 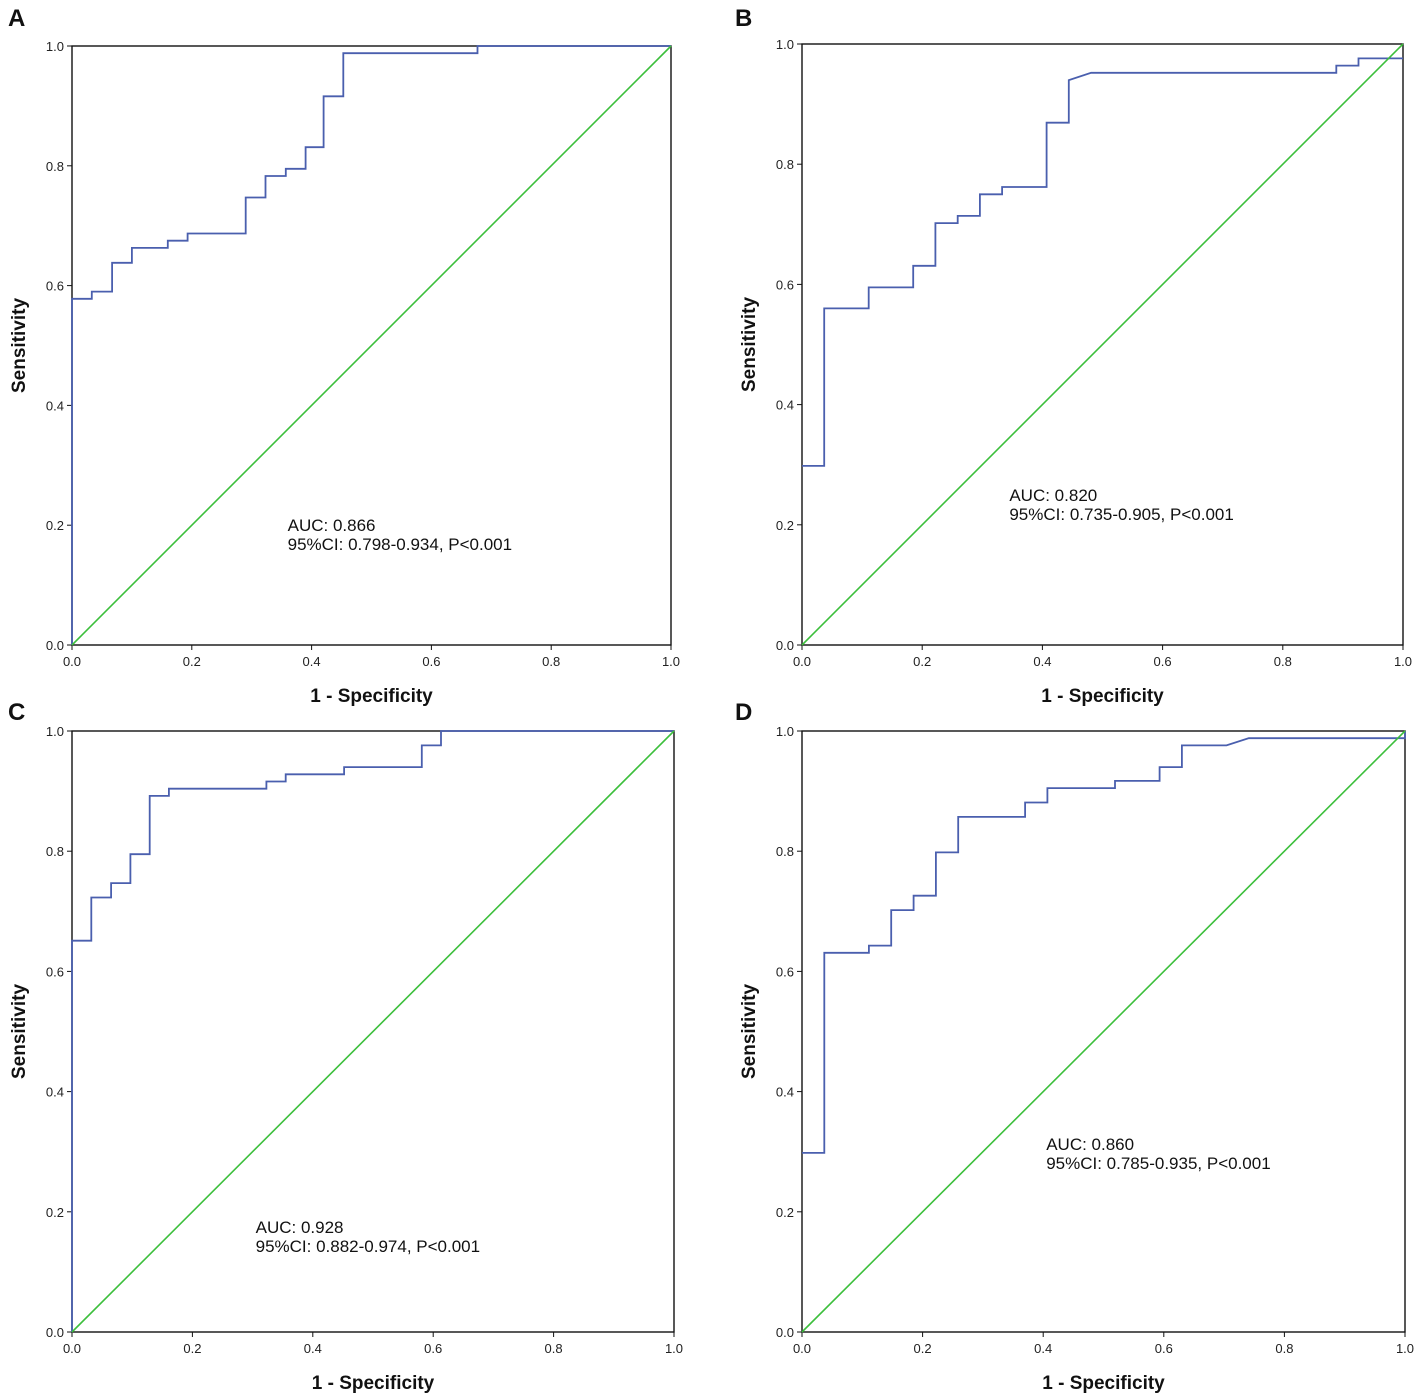 What do you see at coordinates (743, 18) in the screenshot?
I see `panel-label: B` at bounding box center [743, 18].